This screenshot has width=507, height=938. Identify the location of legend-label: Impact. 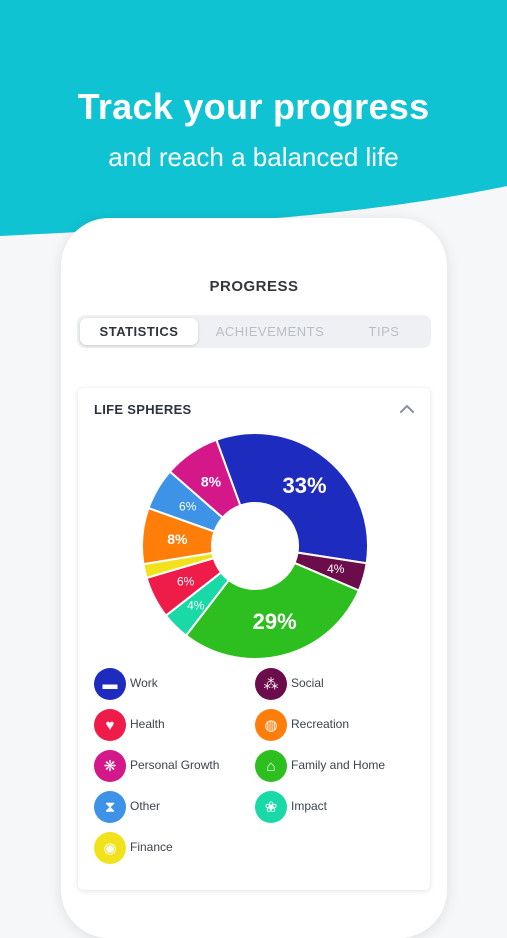
(309, 806).